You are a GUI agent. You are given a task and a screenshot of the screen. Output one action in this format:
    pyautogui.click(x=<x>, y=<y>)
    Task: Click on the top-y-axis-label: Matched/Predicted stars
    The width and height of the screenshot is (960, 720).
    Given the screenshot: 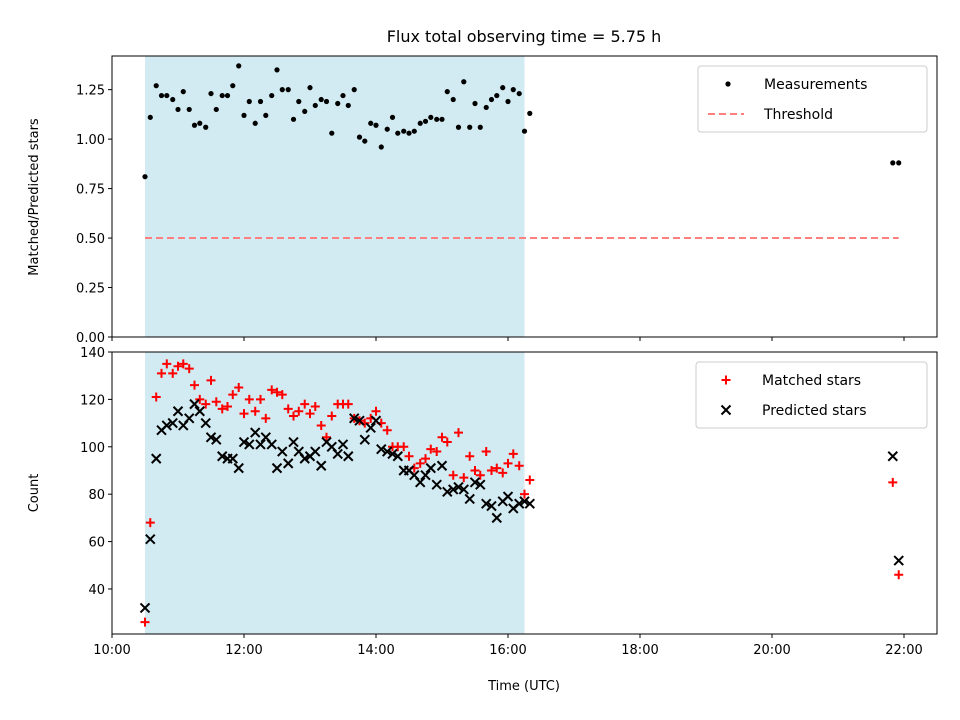 What is the action you would take?
    pyautogui.click(x=34, y=197)
    